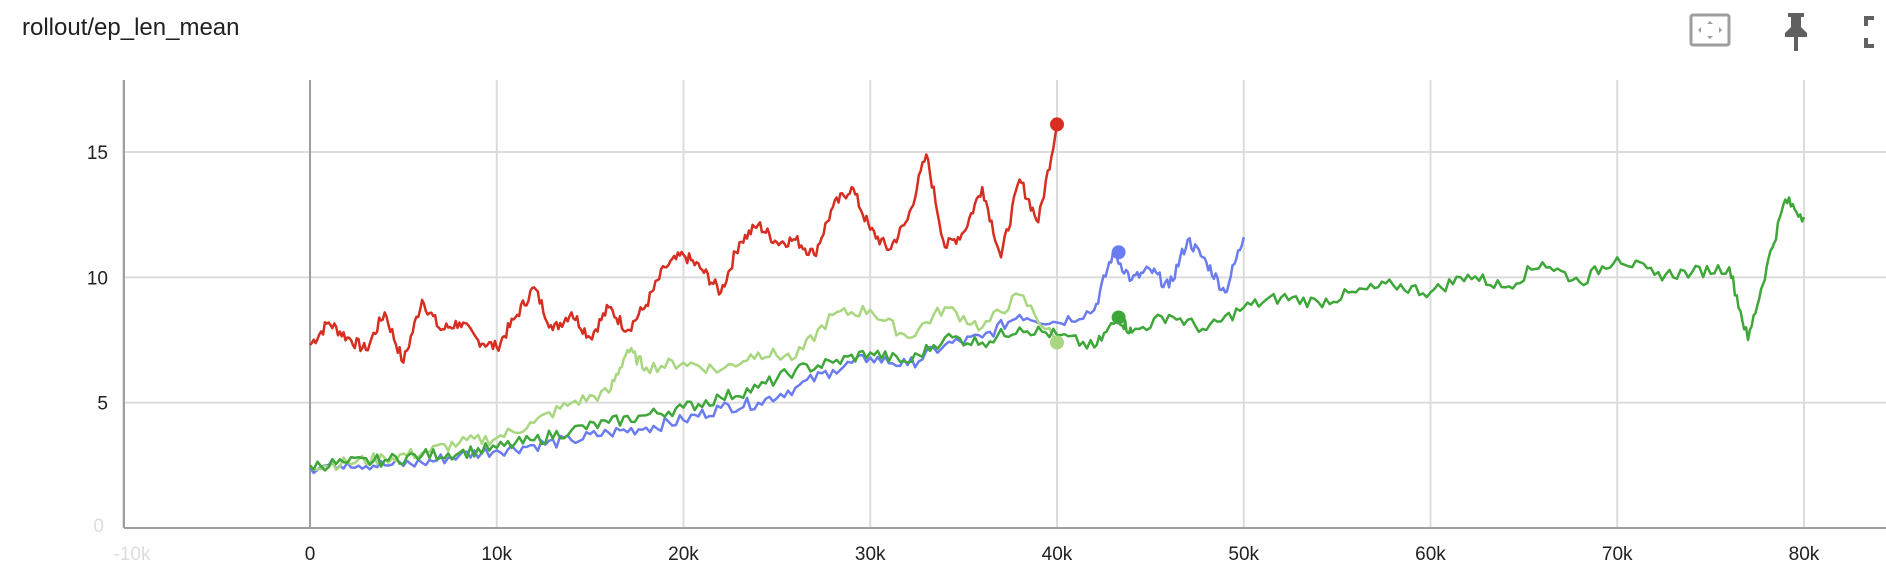 This screenshot has width=1886, height=578. I want to click on y-tick-label: 5, so click(102, 404).